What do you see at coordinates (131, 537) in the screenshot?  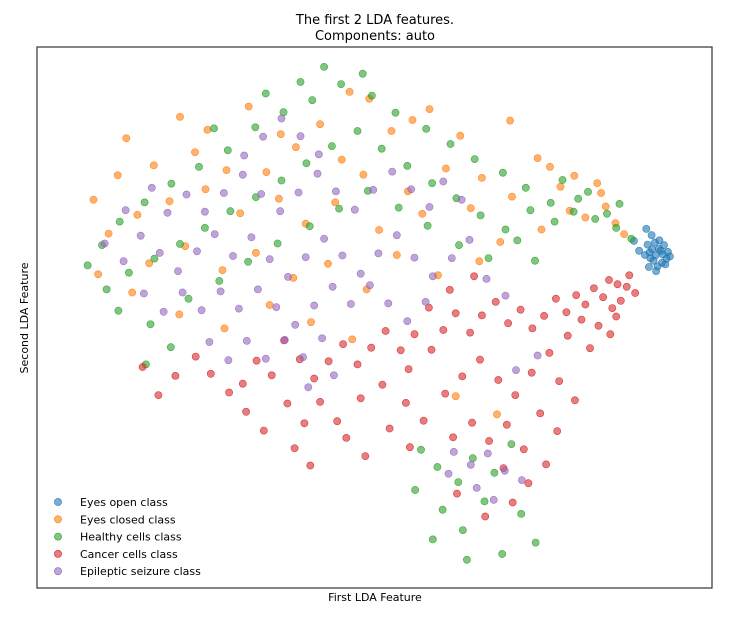 I see `legend-label: Healthy cells class` at bounding box center [131, 537].